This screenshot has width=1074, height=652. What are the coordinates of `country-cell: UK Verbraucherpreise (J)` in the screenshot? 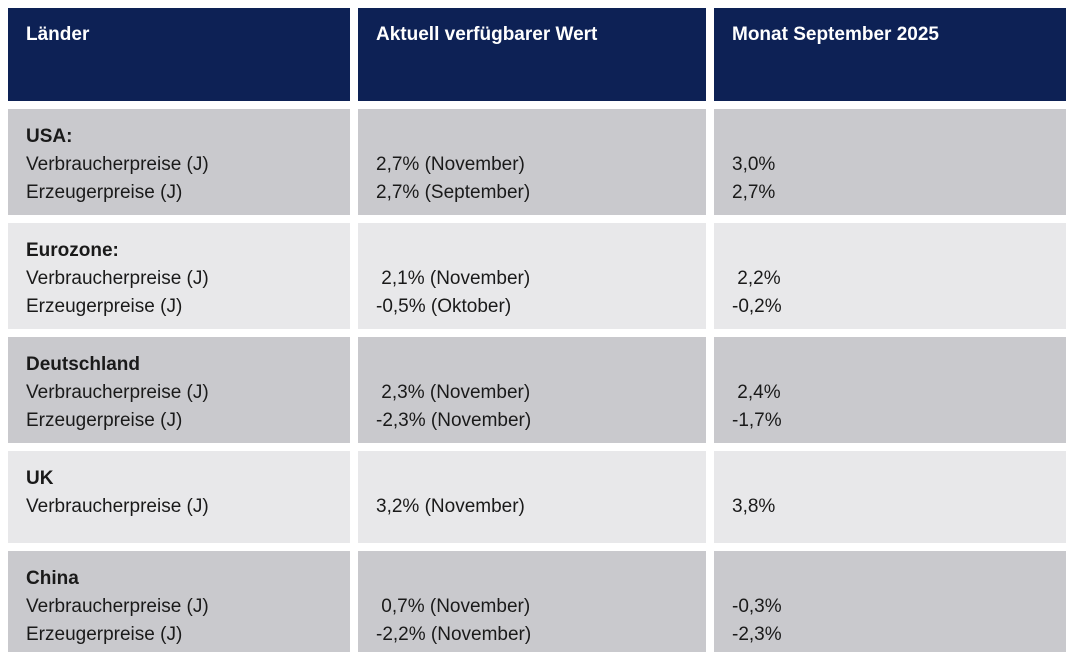 It's located at (179, 497).